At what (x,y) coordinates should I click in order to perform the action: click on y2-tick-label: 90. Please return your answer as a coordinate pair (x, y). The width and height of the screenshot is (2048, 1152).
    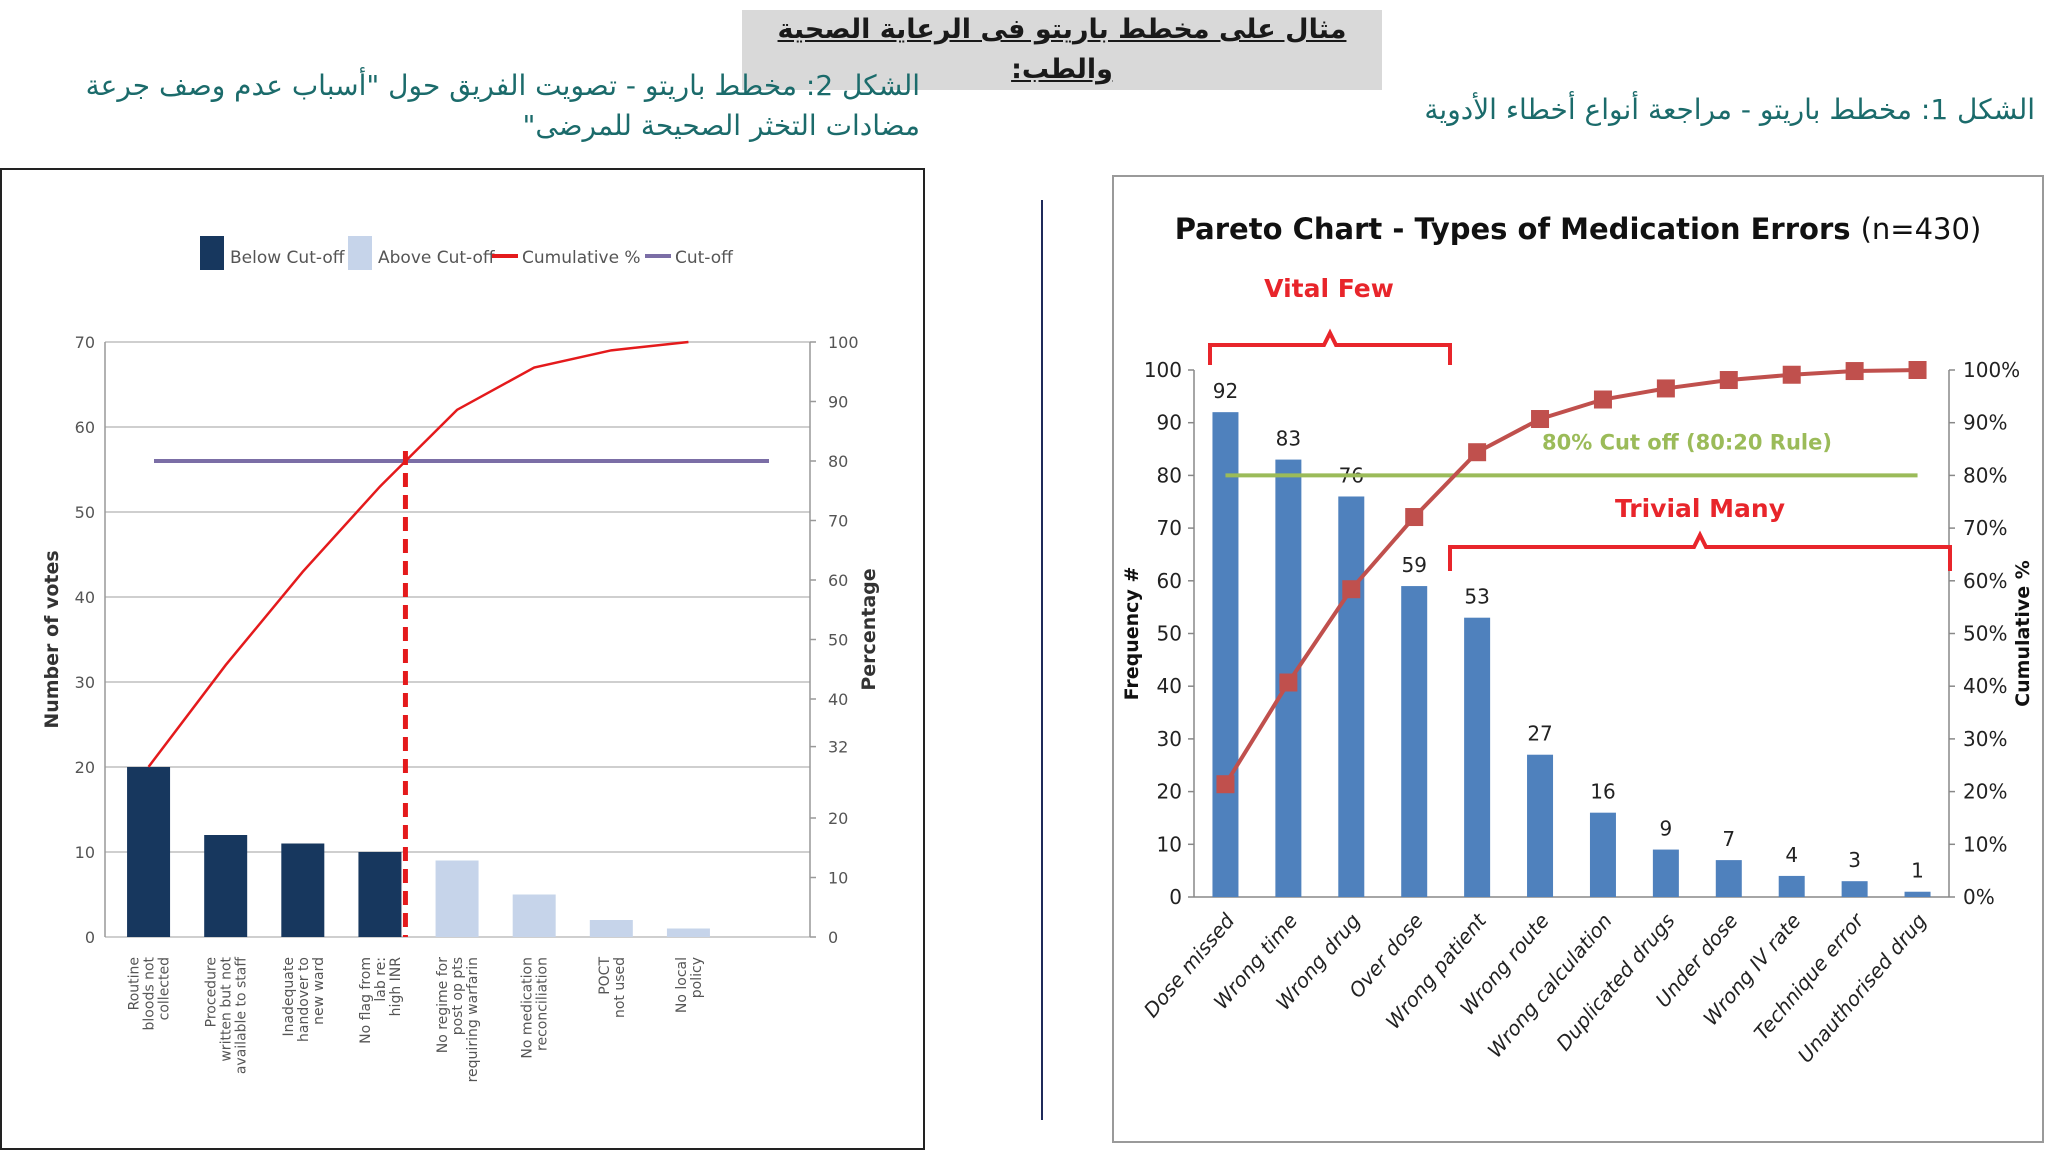
    Looking at the image, I should click on (838, 402).